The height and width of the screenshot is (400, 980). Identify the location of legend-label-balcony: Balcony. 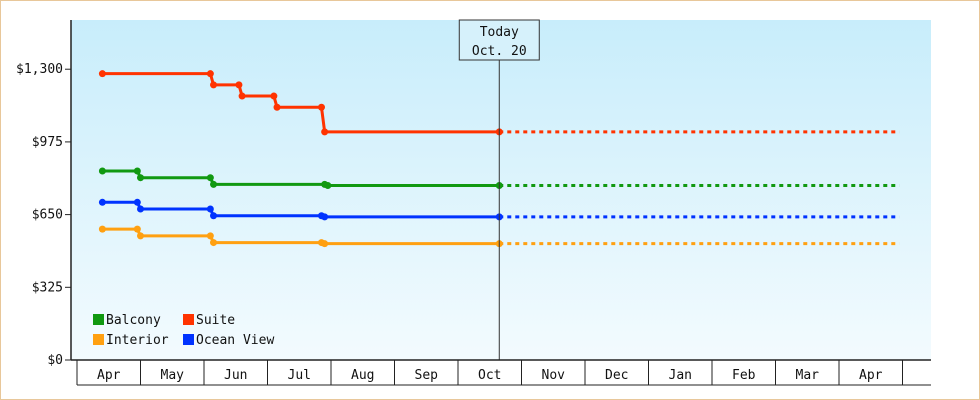
(133, 320).